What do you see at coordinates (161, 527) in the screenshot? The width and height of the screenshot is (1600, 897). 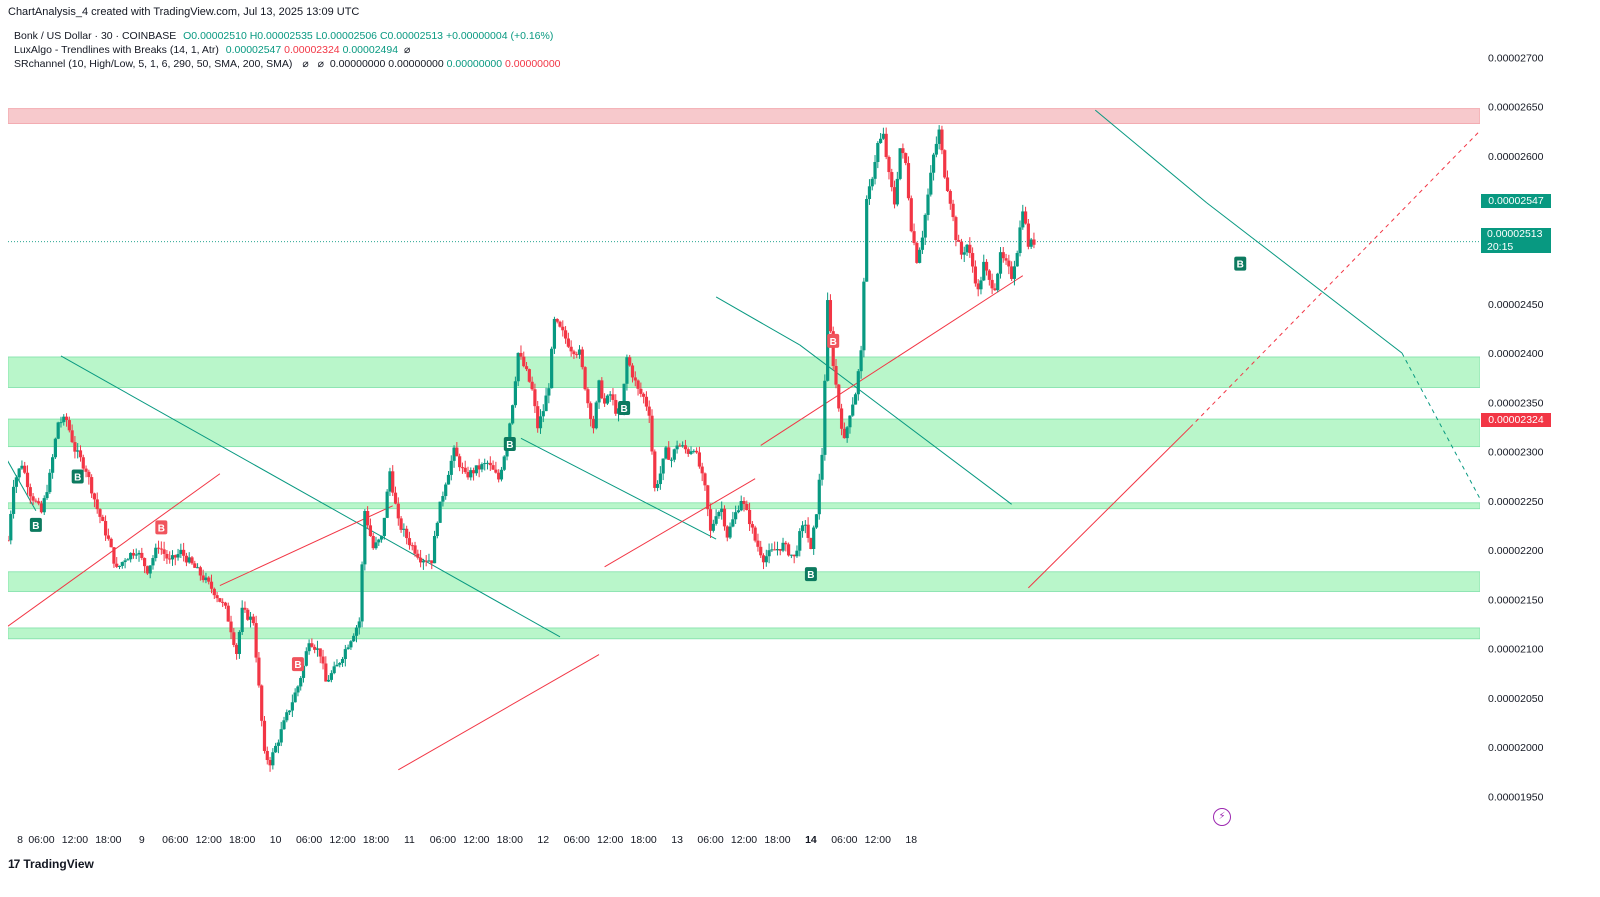 I see `sell-signal-marker: B` at bounding box center [161, 527].